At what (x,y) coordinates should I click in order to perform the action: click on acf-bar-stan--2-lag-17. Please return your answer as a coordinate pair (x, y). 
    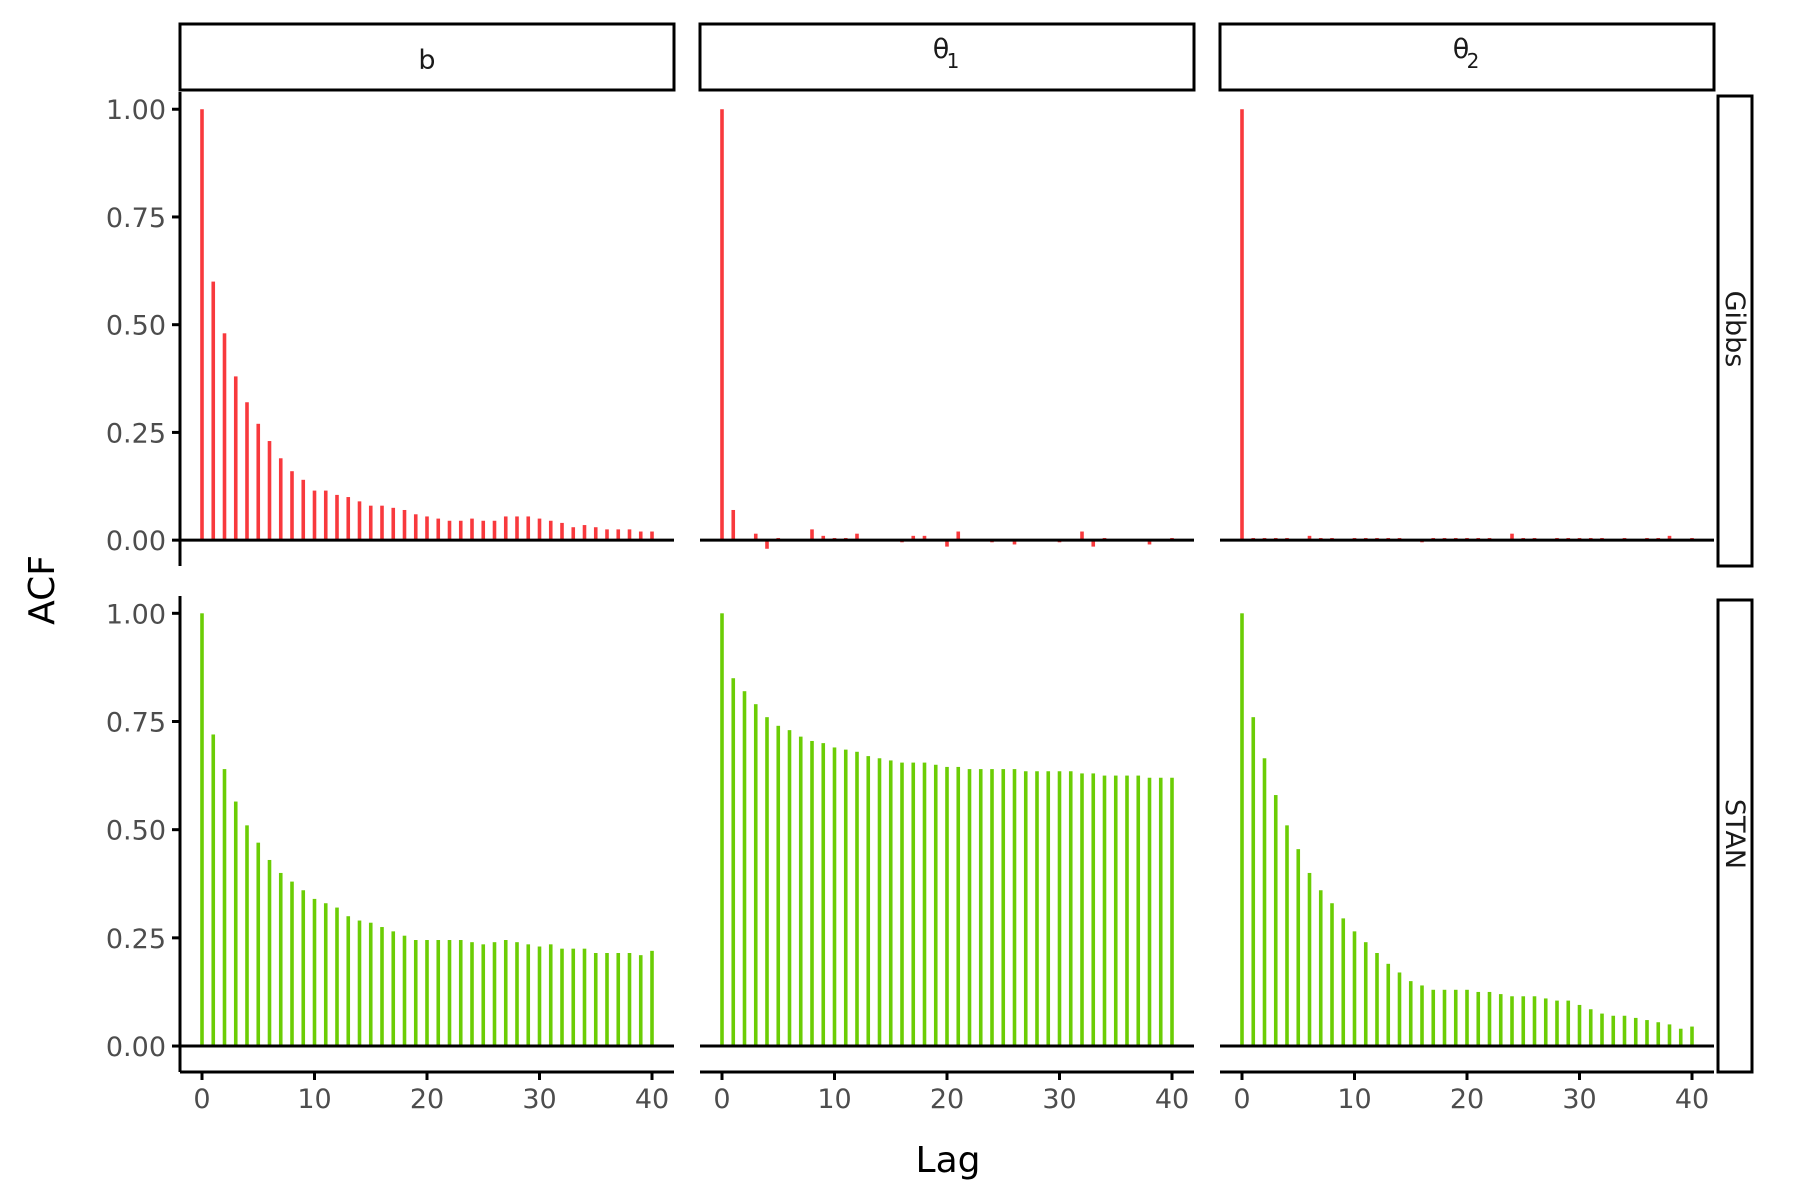
    Looking at the image, I should click on (1433, 1018).